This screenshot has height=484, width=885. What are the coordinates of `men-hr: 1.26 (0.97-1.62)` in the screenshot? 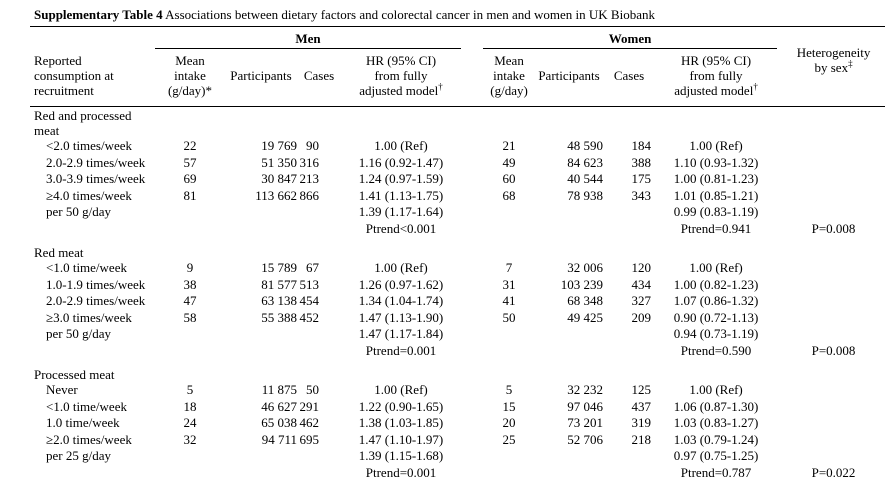 It's located at (401, 284).